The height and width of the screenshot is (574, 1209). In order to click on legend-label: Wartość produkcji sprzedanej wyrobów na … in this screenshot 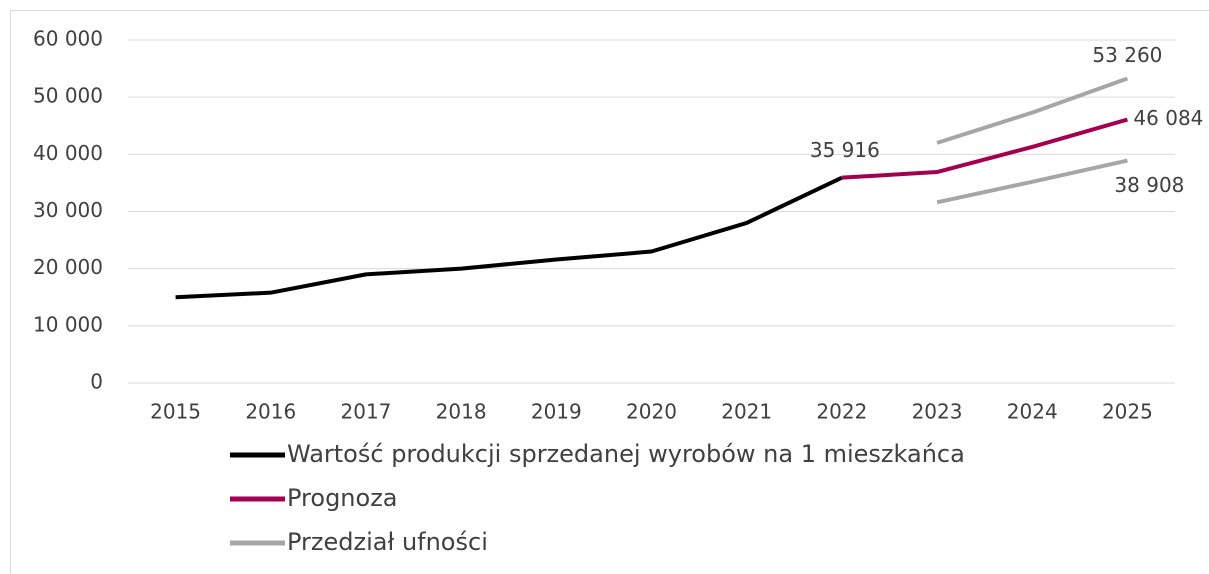, I will do `click(626, 454)`.